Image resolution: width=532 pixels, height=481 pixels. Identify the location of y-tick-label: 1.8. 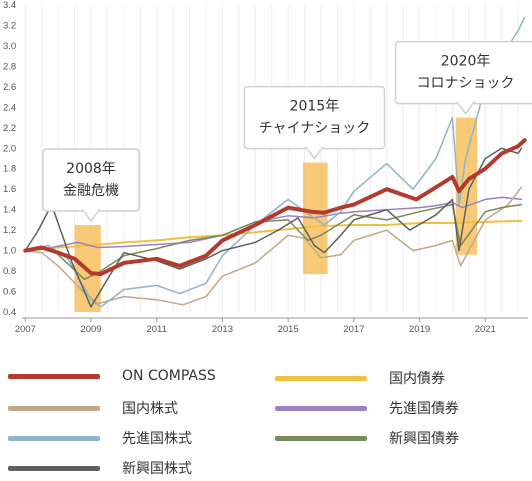
(9, 169).